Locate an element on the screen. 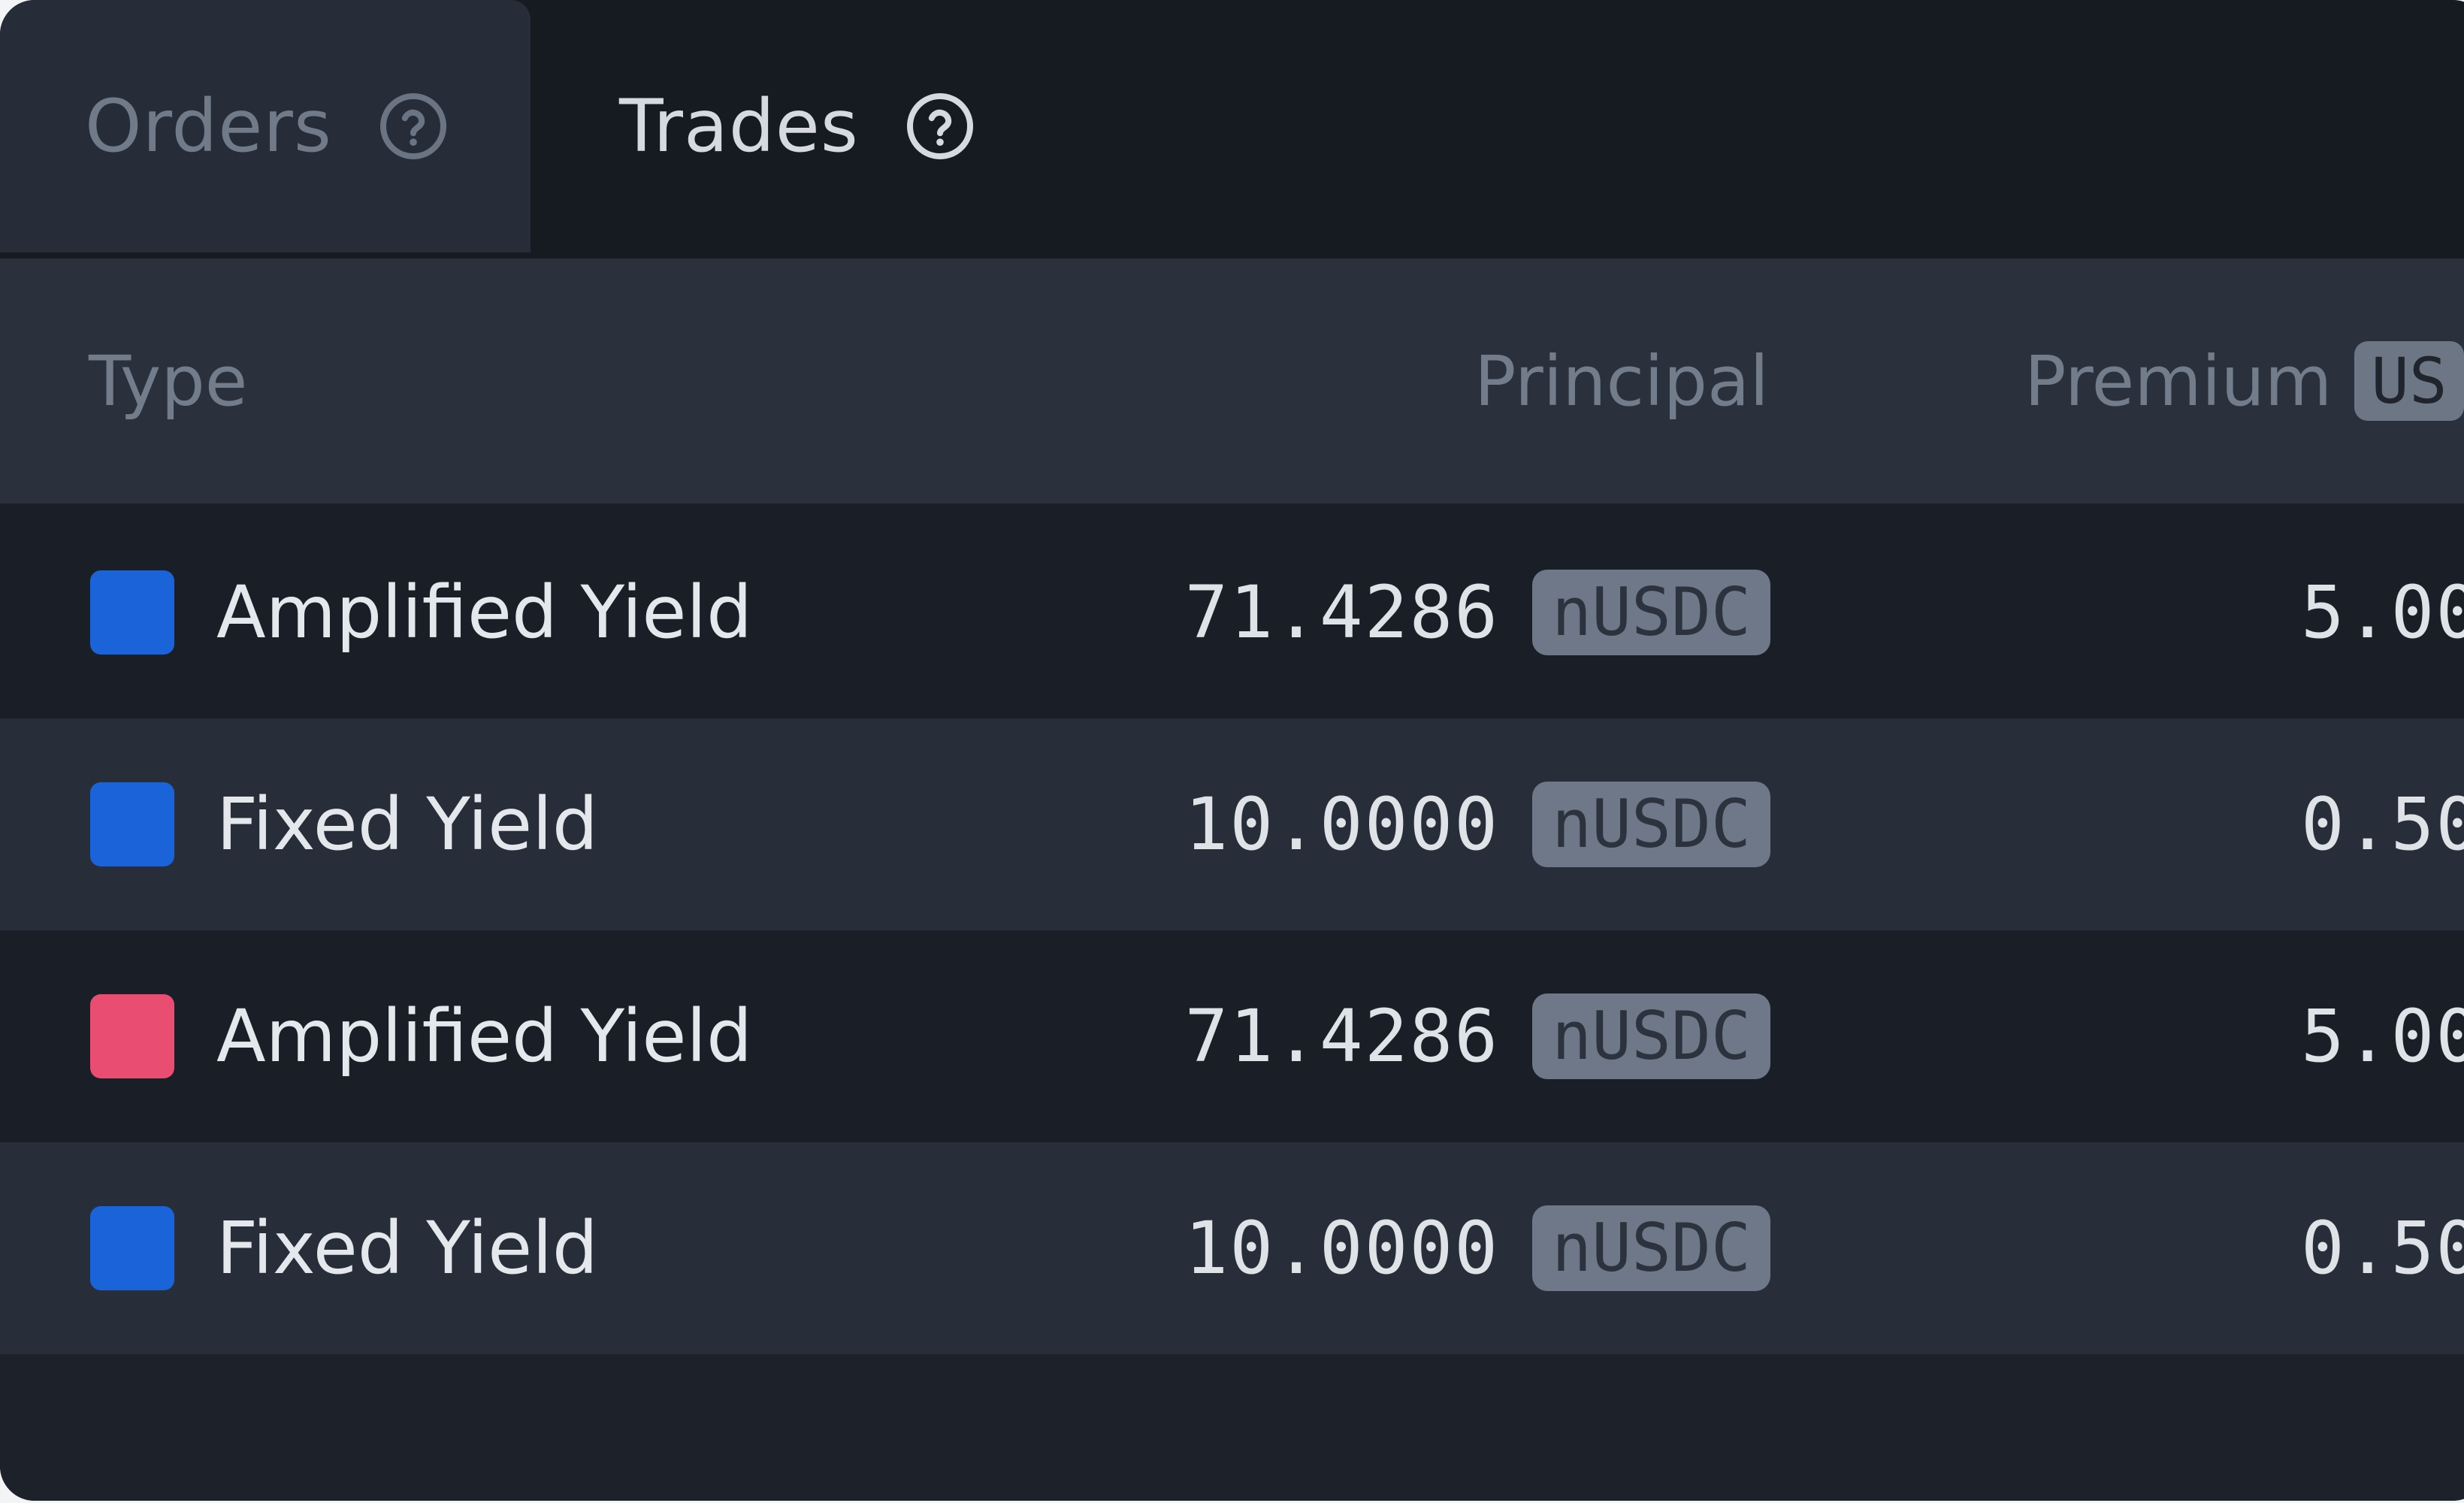 The width and height of the screenshot is (2464, 1503). column-header-premium: Premium US is located at coordinates (2244, 381).